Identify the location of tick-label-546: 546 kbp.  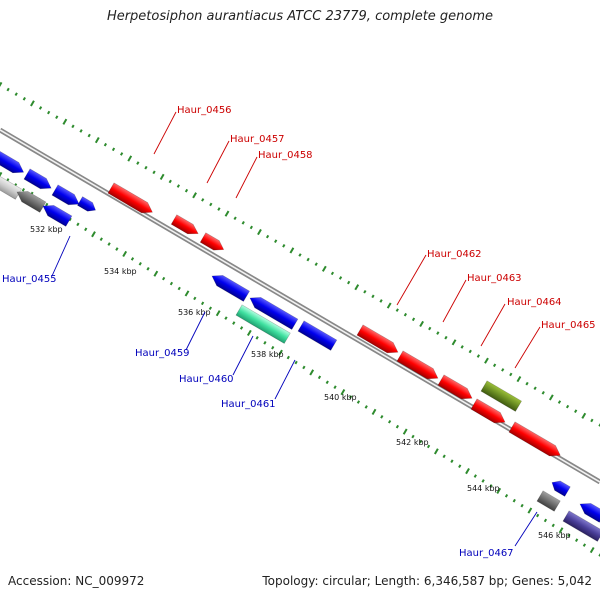
(554, 535).